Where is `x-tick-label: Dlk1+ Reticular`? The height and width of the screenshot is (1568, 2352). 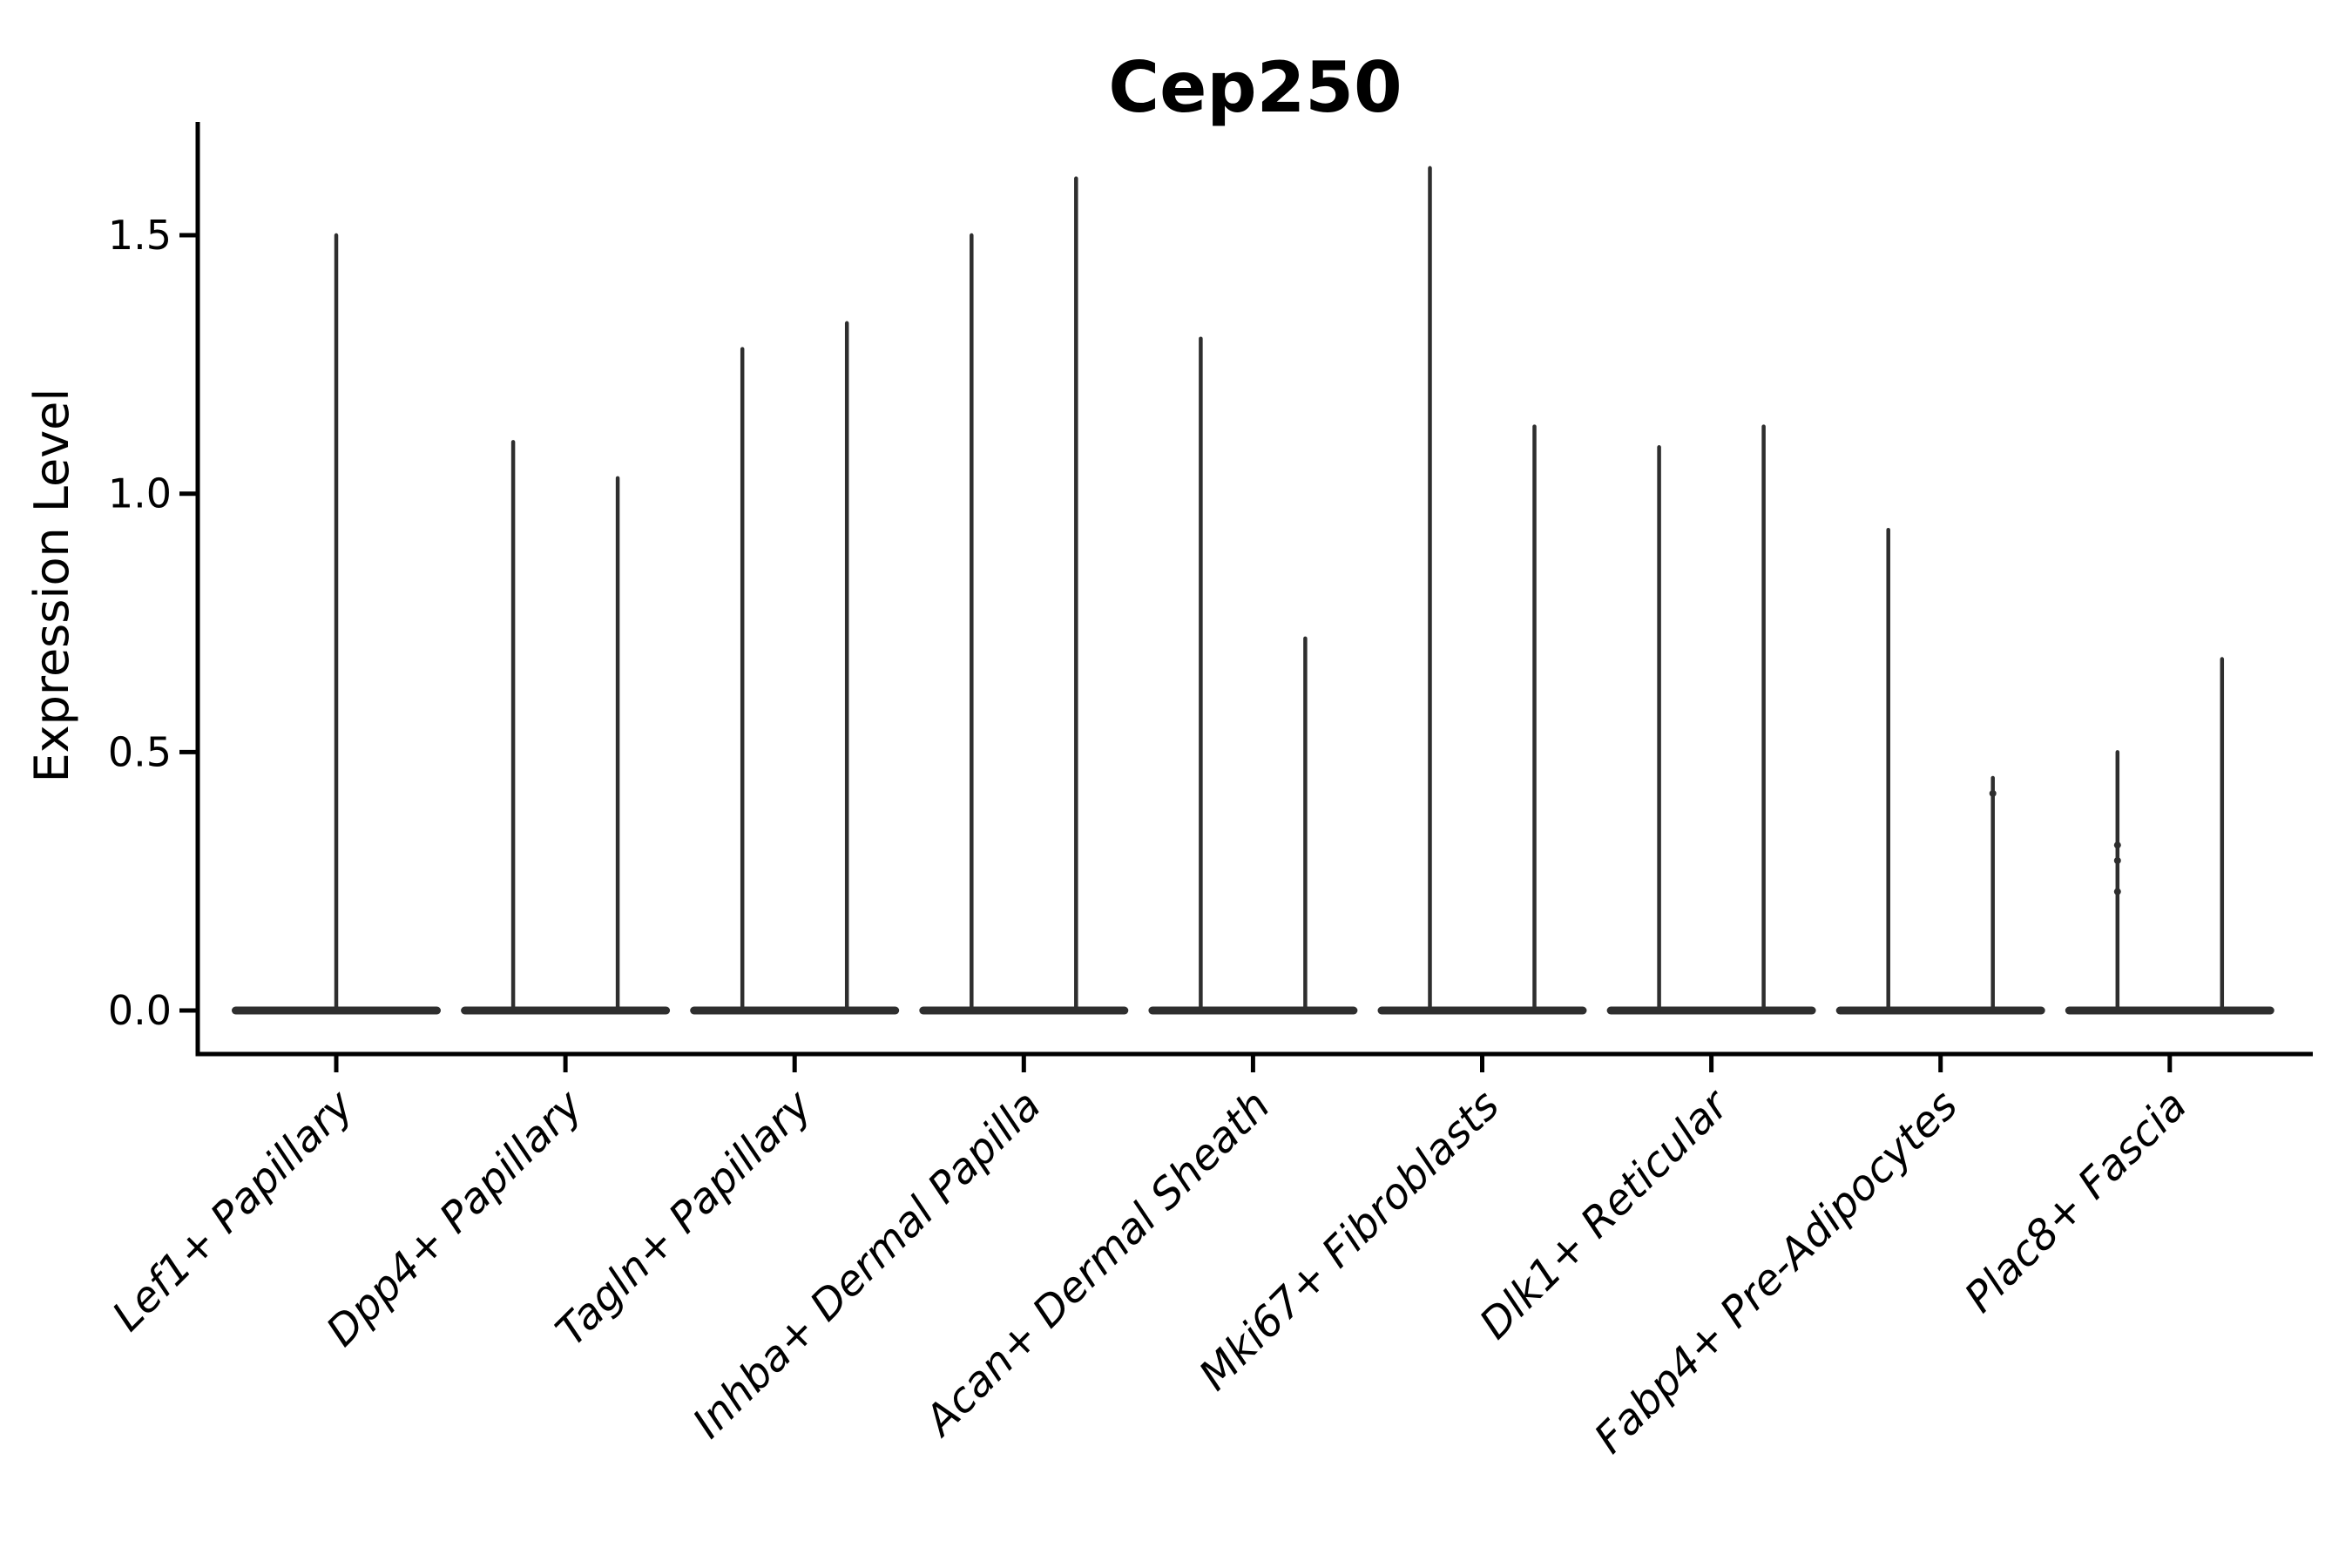 x-tick-label: Dlk1+ Reticular is located at coordinates (1605, 1214).